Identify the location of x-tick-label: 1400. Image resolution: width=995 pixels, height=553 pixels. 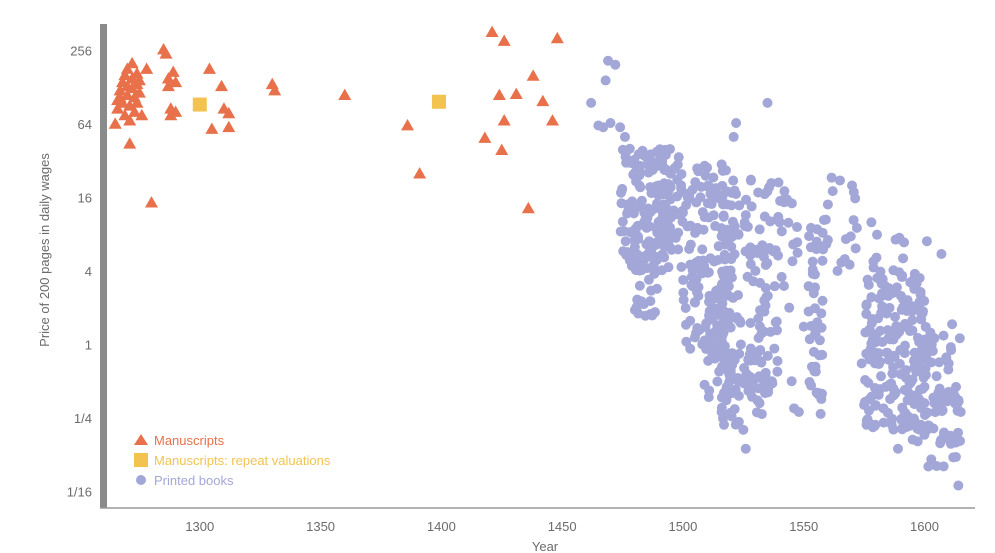
(441, 526).